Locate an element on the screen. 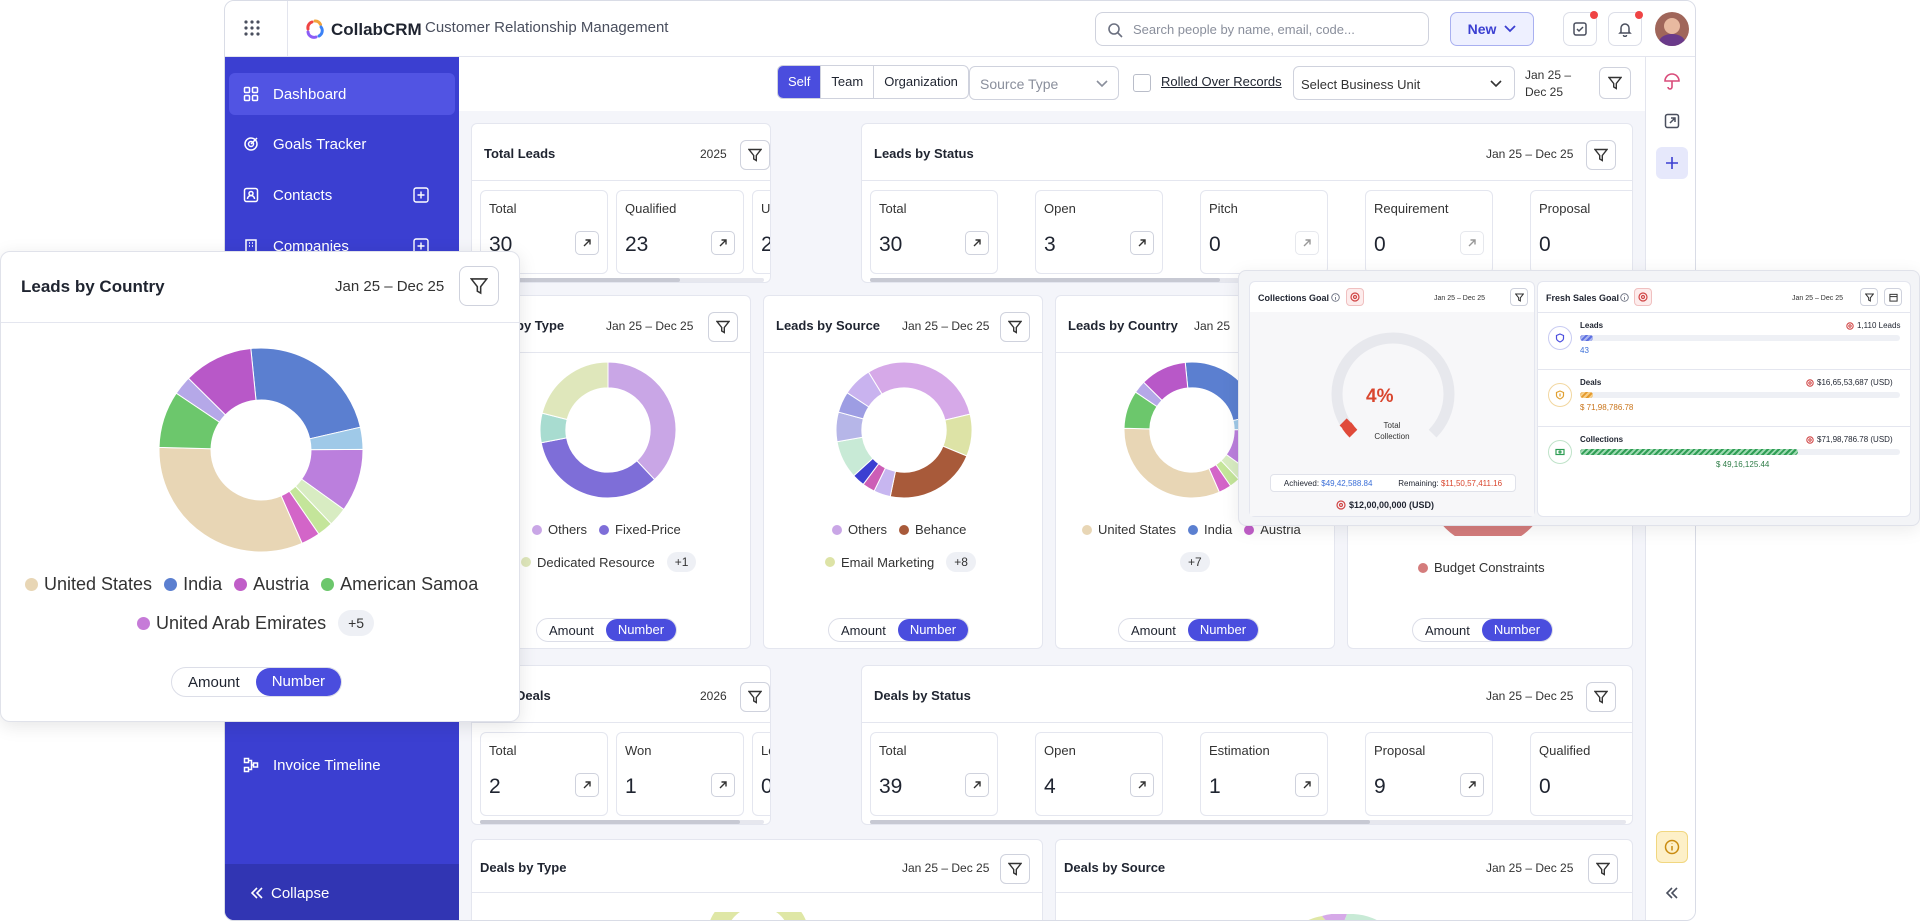  sidebar-item-goals-tracker: Goals Tracker is located at coordinates (342, 144).